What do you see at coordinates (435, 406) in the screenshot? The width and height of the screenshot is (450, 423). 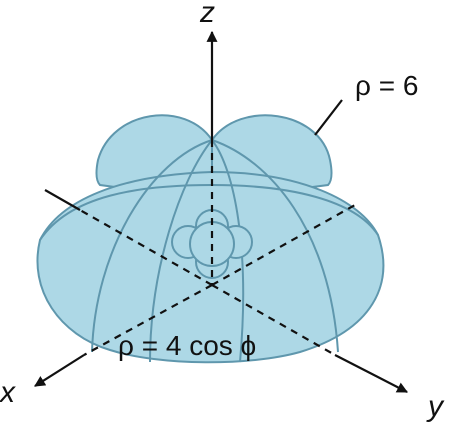 I see `y-axis-label: y` at bounding box center [435, 406].